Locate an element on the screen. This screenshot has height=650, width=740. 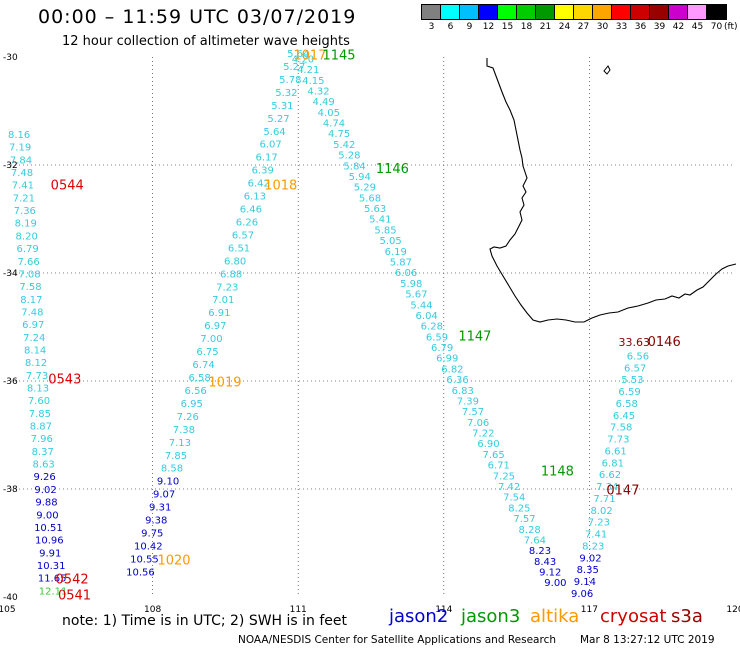
legend-label: 27 is located at coordinates (583, 27).